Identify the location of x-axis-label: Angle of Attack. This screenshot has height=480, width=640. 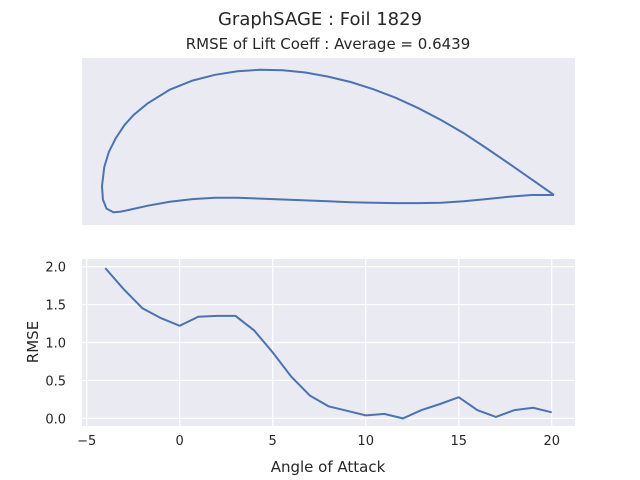
(328, 467).